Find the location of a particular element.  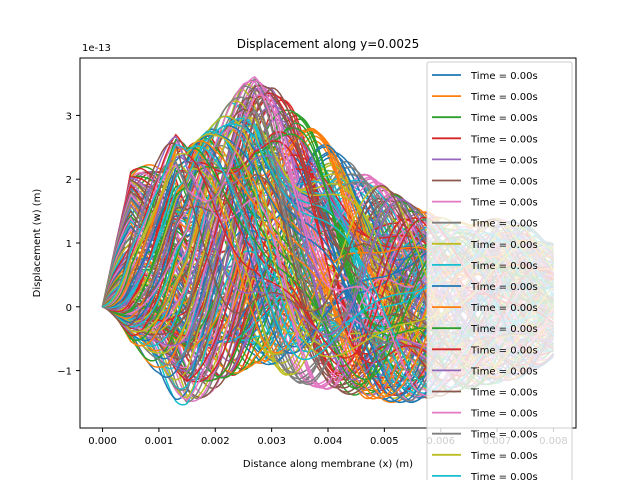

y-axis-label: Displacement (w) (m) is located at coordinates (37, 243).